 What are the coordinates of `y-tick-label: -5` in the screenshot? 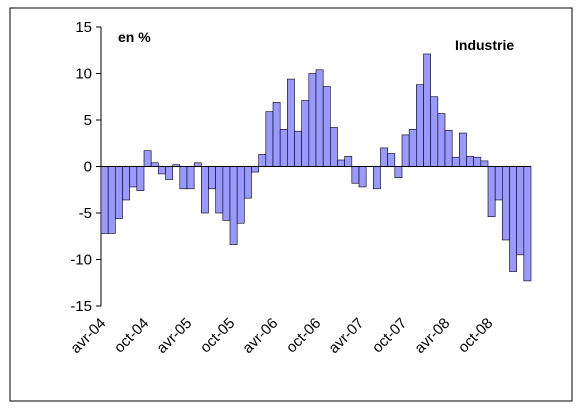 It's located at (85, 213).